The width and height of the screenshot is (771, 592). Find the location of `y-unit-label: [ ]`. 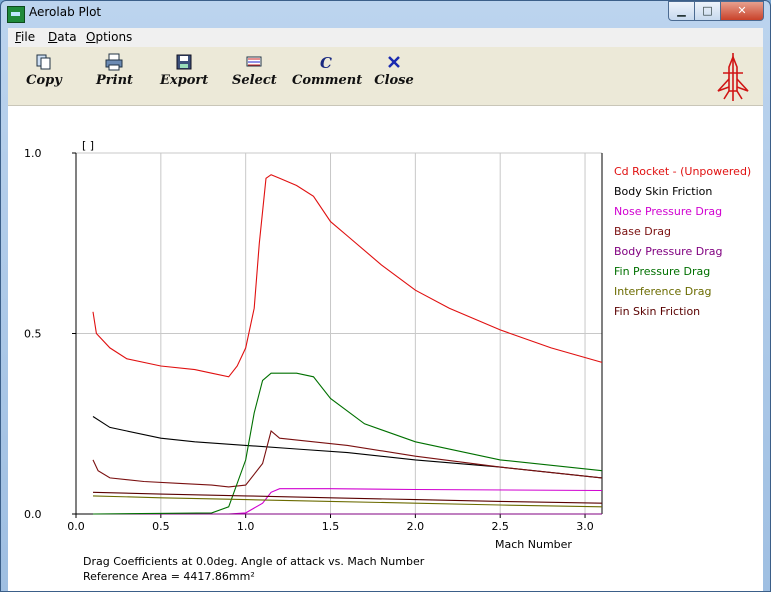

y-unit-label: [ ] is located at coordinates (88, 145).